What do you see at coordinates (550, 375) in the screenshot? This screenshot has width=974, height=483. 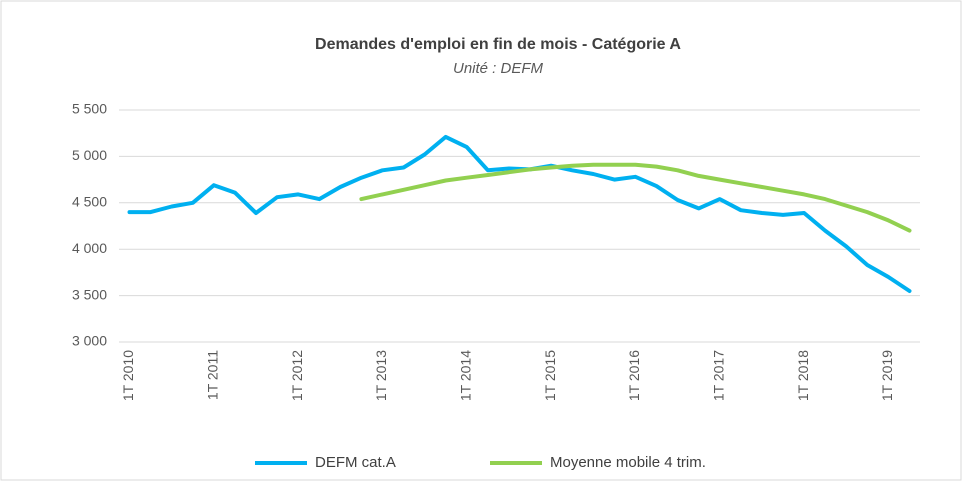 I see `x-tick-label: 1T 2015` at bounding box center [550, 375].